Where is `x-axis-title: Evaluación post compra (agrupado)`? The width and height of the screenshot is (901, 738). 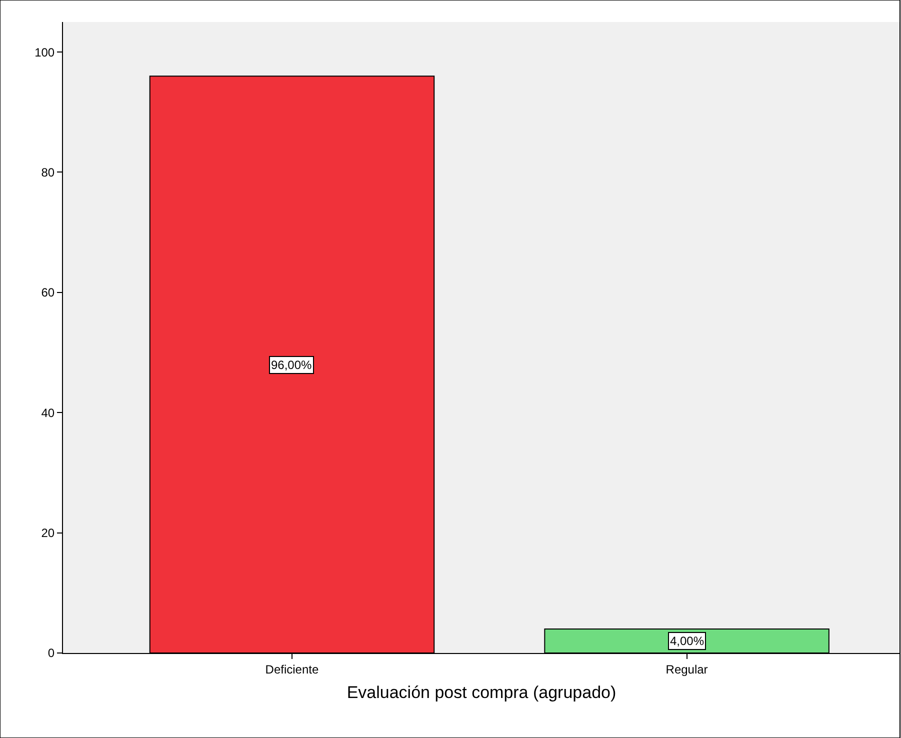
x-axis-title: Evaluación post compra (agrupado) is located at coordinates (481, 692).